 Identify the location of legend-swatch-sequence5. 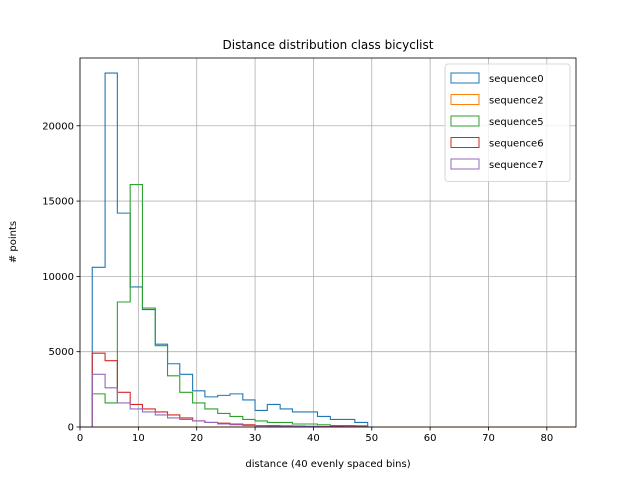
(465, 121).